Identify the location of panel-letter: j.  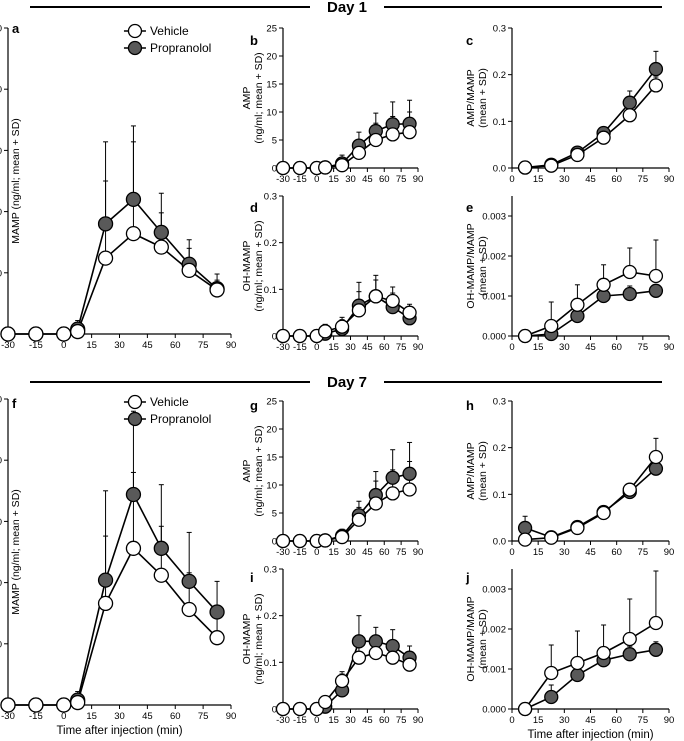
(467, 577).